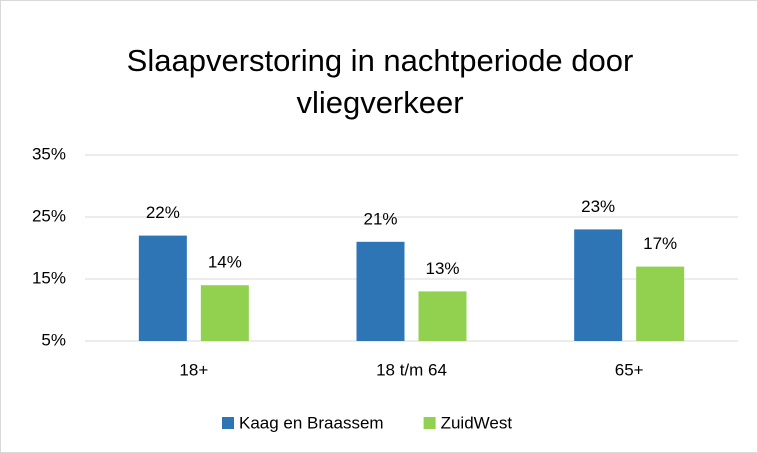 This screenshot has height=453, width=758. What do you see at coordinates (411, 369) in the screenshot?
I see `x-tick-label: 18 t/m 64` at bounding box center [411, 369].